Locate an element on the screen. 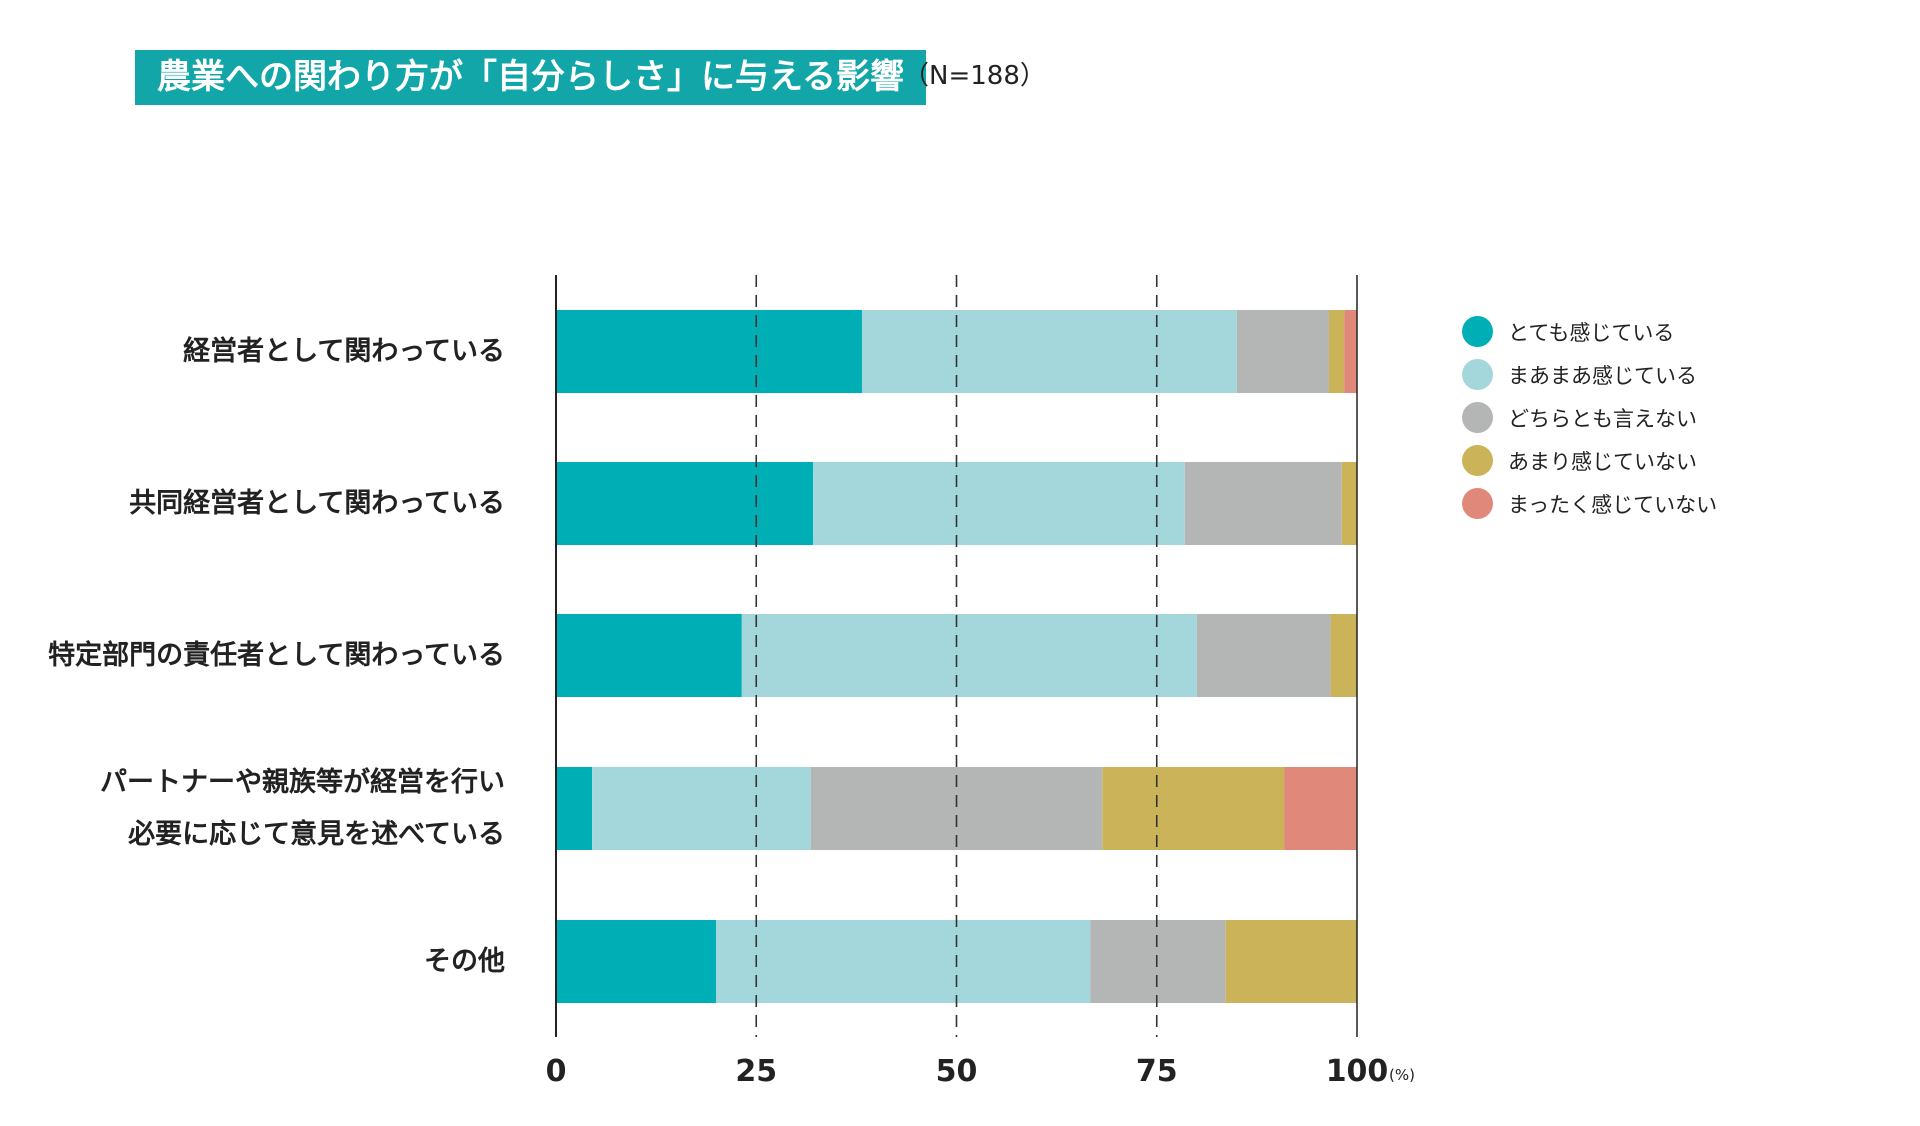 The width and height of the screenshot is (1920, 1126). legend-item-3: どちらとも言えない is located at coordinates (1589, 417).